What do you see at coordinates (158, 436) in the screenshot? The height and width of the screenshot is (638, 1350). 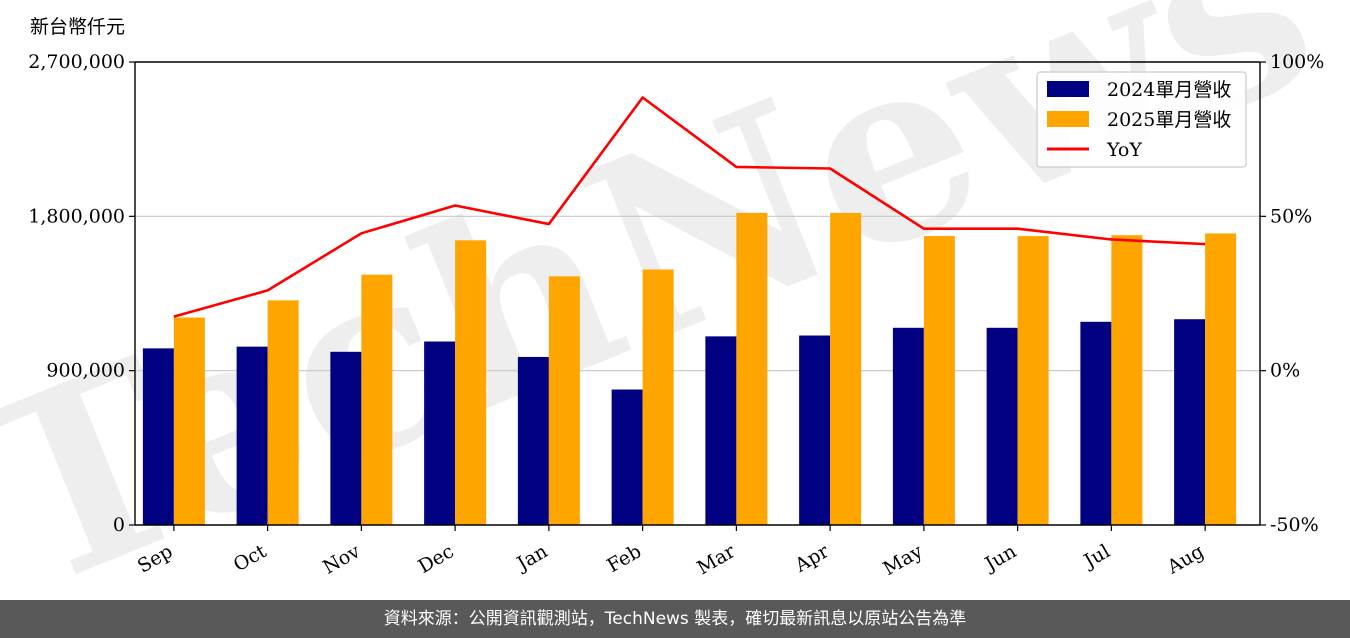 I see `bar-2024-sep` at bounding box center [158, 436].